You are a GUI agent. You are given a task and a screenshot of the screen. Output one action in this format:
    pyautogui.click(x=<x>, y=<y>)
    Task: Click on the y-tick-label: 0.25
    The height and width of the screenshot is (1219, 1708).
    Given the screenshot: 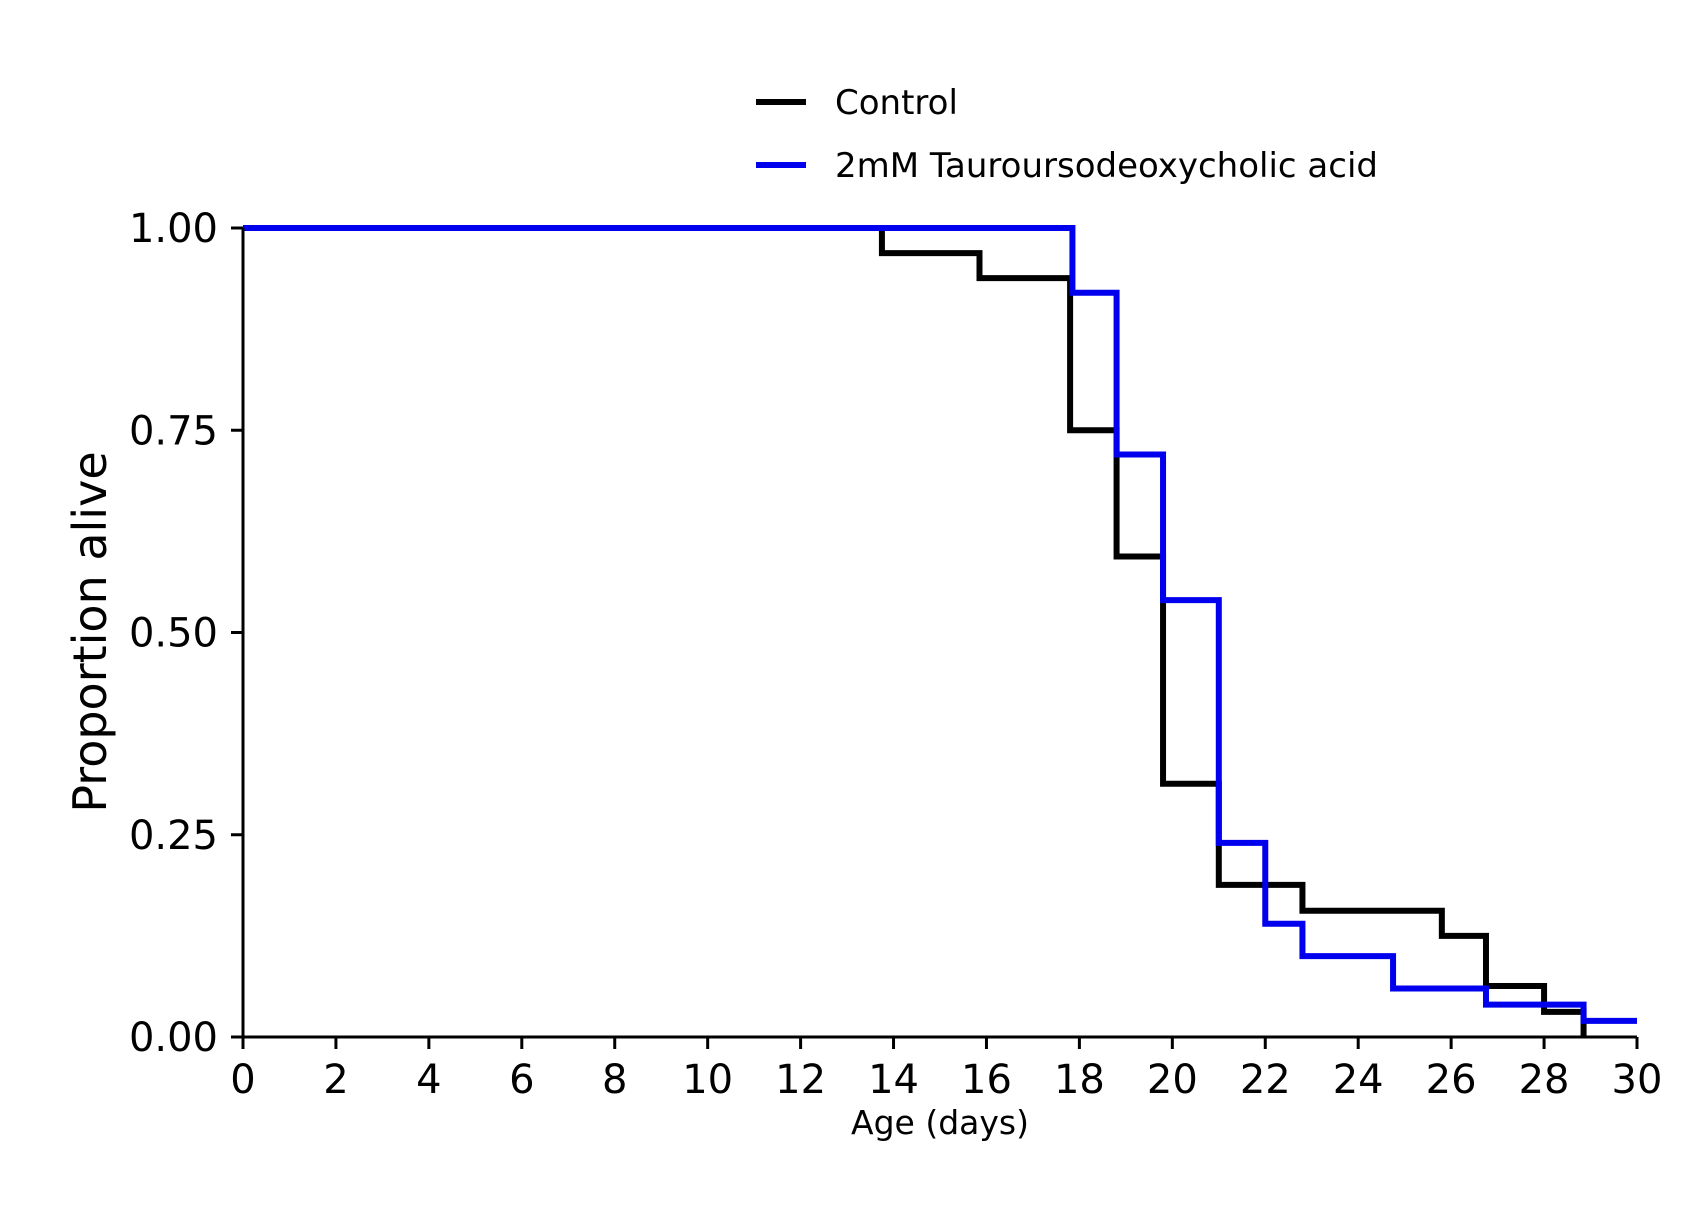 What is the action you would take?
    pyautogui.click(x=173, y=836)
    